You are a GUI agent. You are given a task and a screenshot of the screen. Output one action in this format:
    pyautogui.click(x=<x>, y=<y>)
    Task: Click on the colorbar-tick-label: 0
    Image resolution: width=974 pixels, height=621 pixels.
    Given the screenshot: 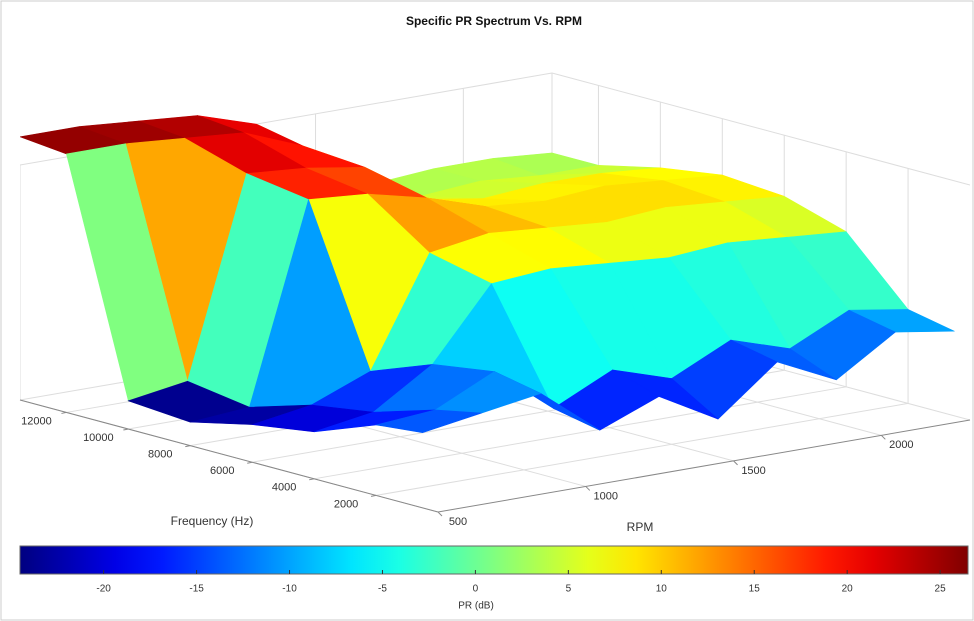 What is the action you would take?
    pyautogui.click(x=476, y=589)
    